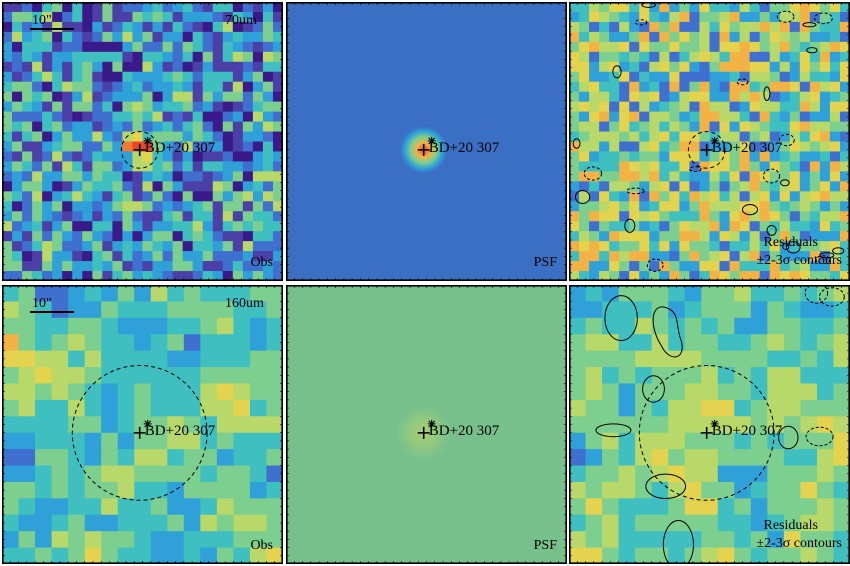 The height and width of the screenshot is (566, 850). I want to click on source-cross-icon, so click(139, 432).